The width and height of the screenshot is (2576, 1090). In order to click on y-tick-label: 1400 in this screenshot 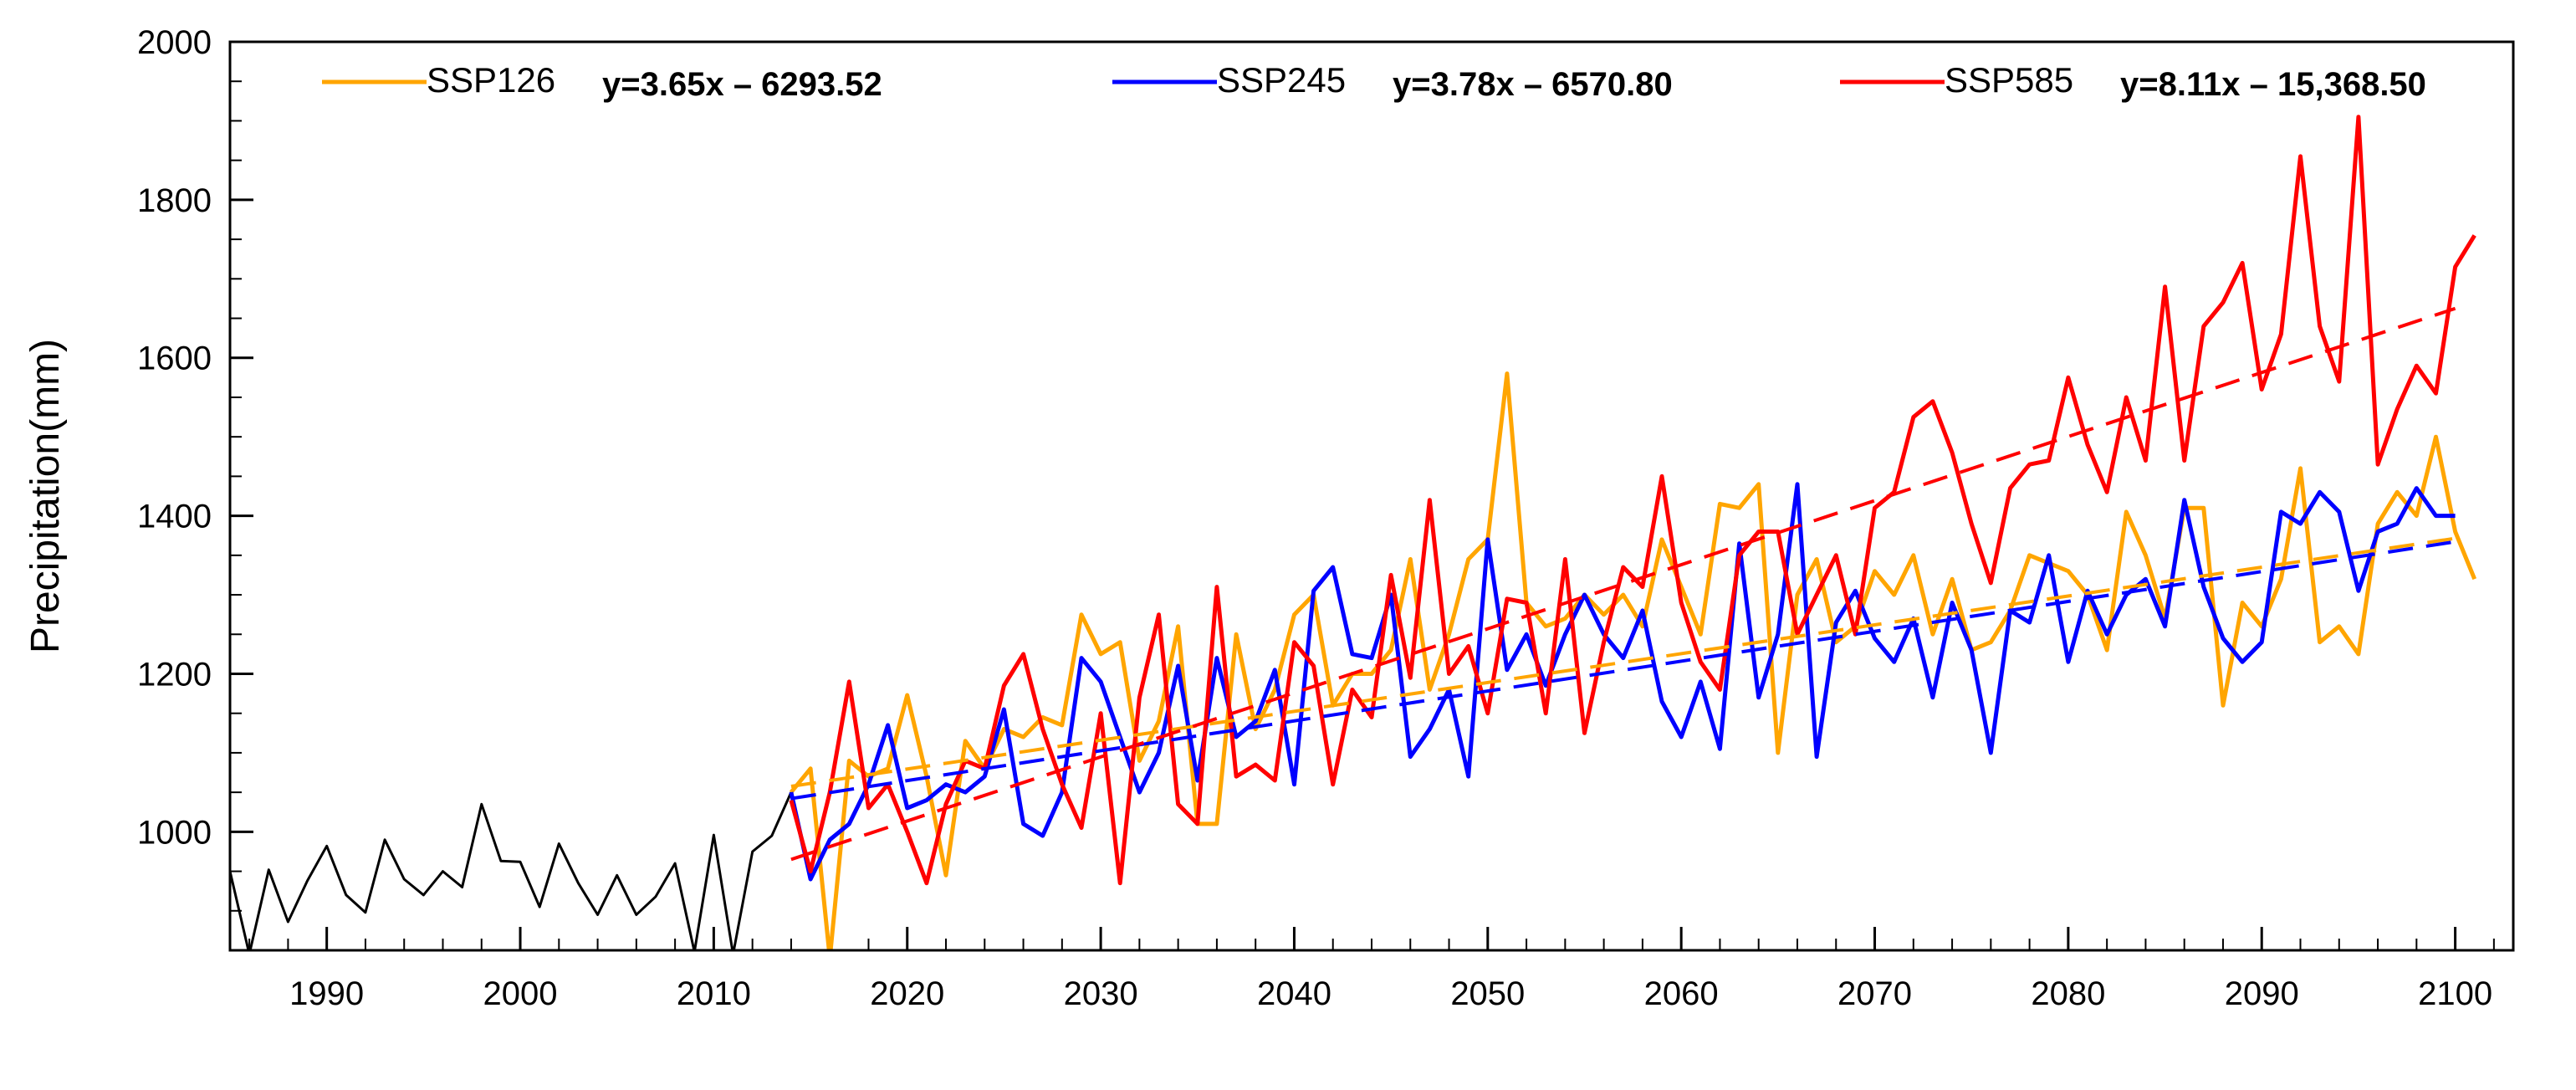, I will do `click(174, 517)`.